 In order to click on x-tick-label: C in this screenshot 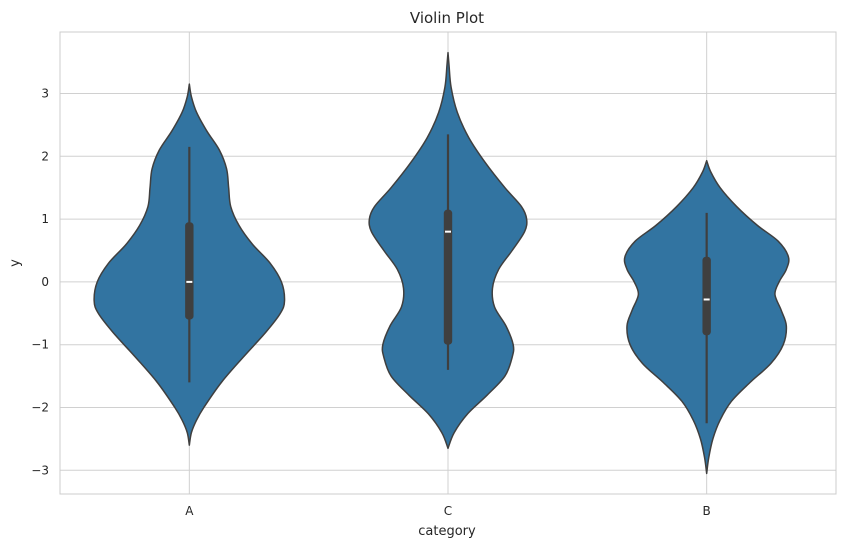, I will do `click(448, 511)`.